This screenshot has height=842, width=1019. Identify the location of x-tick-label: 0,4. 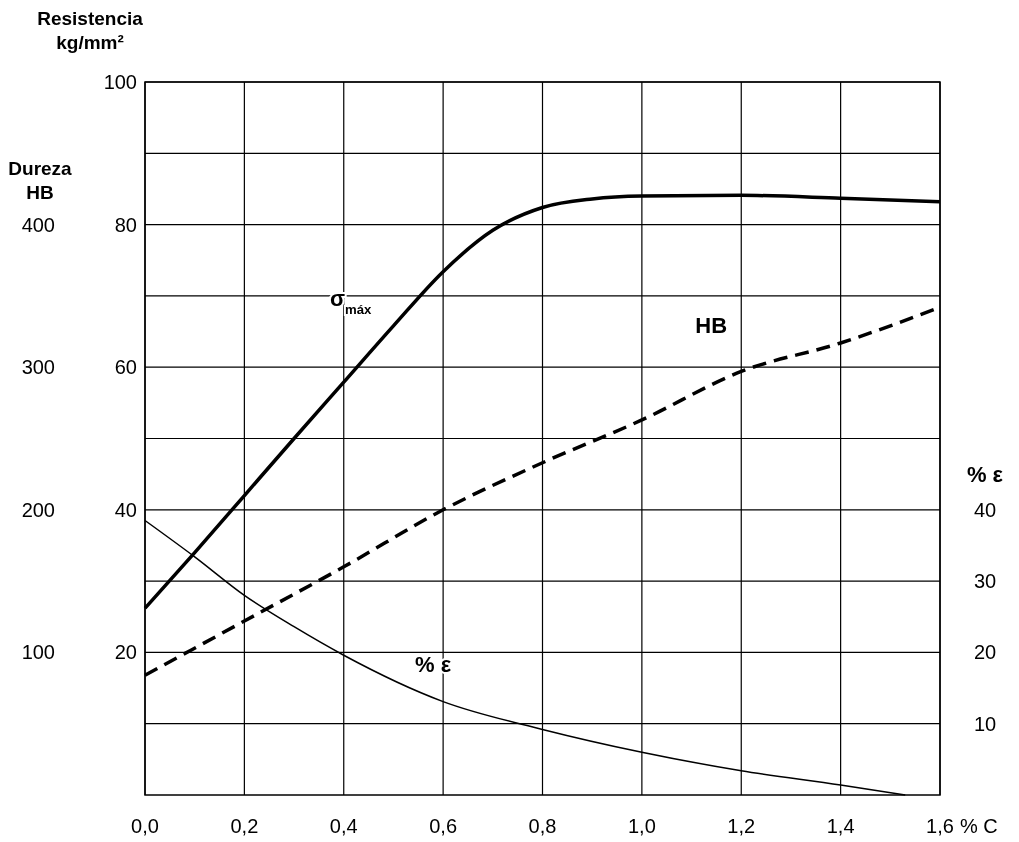
(343, 826).